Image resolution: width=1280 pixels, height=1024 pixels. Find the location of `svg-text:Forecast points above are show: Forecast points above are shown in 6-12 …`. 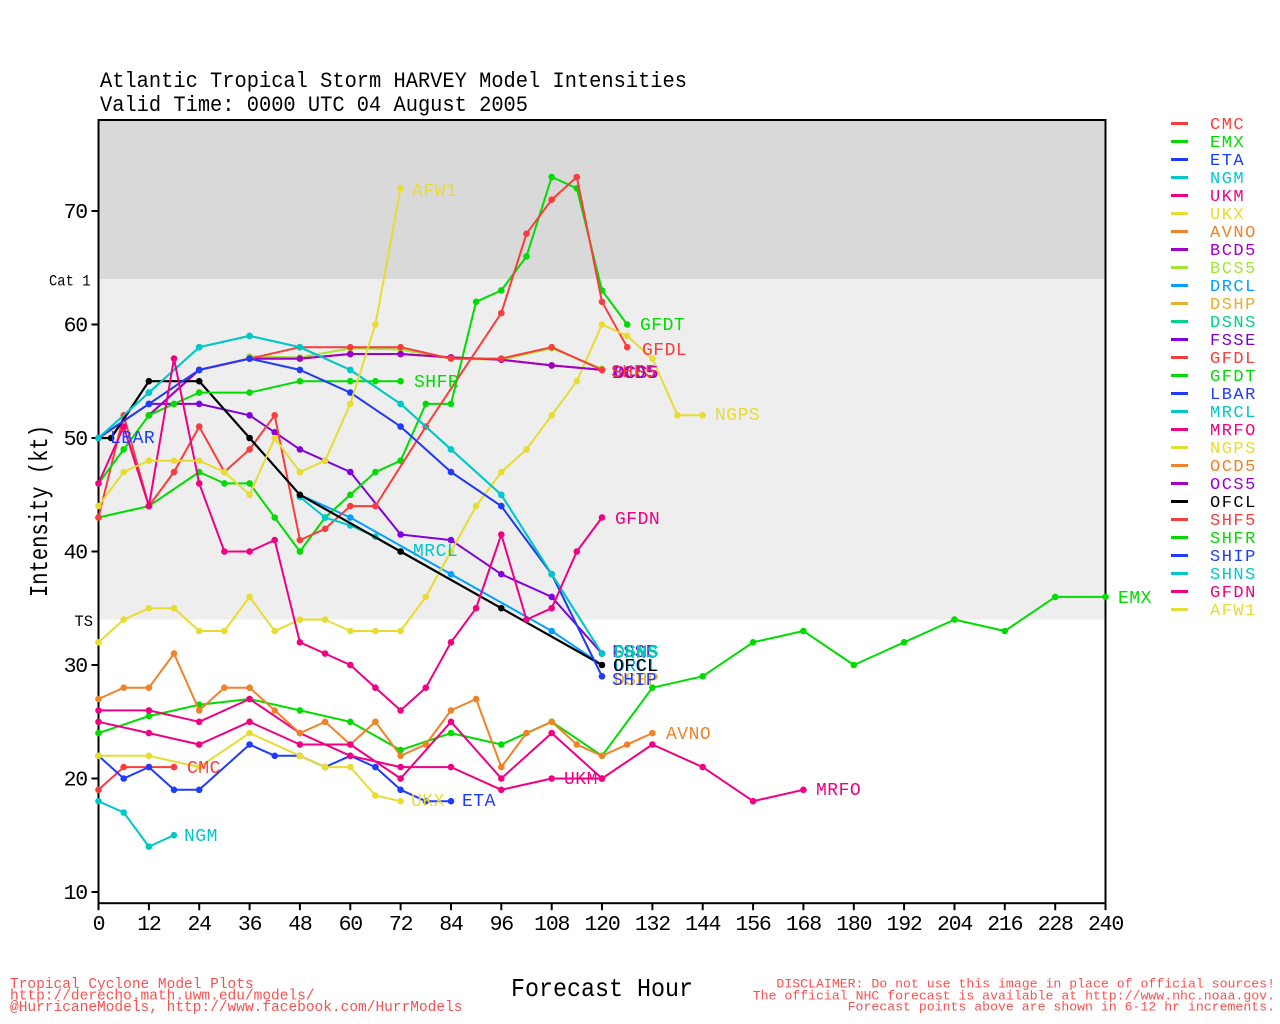

svg-text:Forecast points above are show: Forecast points above are shown in 6-12 … is located at coordinates (1061, 1007).